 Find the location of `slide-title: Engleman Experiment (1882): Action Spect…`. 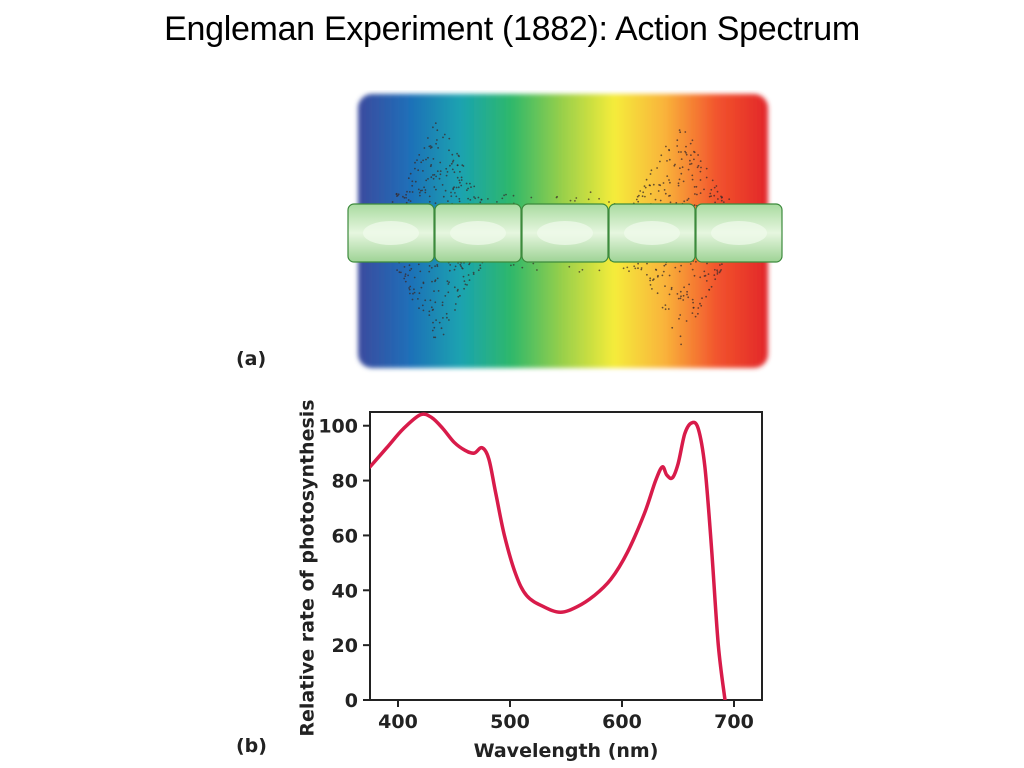

slide-title: Engleman Experiment (1882): Action Spect… is located at coordinates (512, 29).